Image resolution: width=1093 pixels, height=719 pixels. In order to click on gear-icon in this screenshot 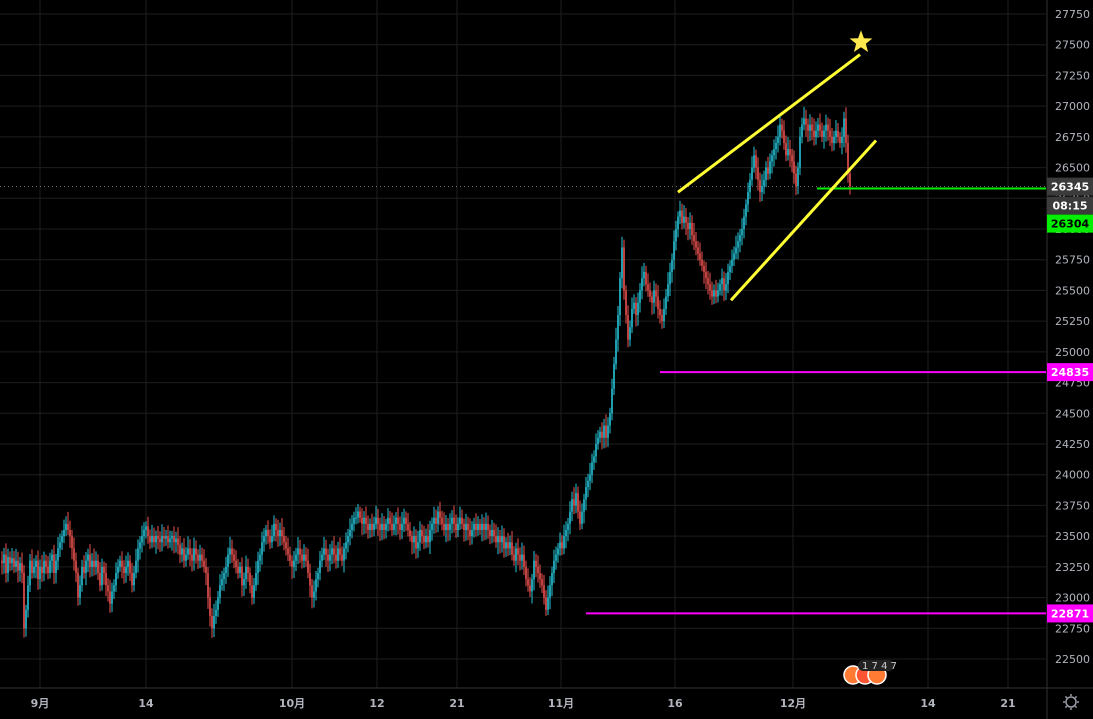, I will do `click(1071, 702)`.